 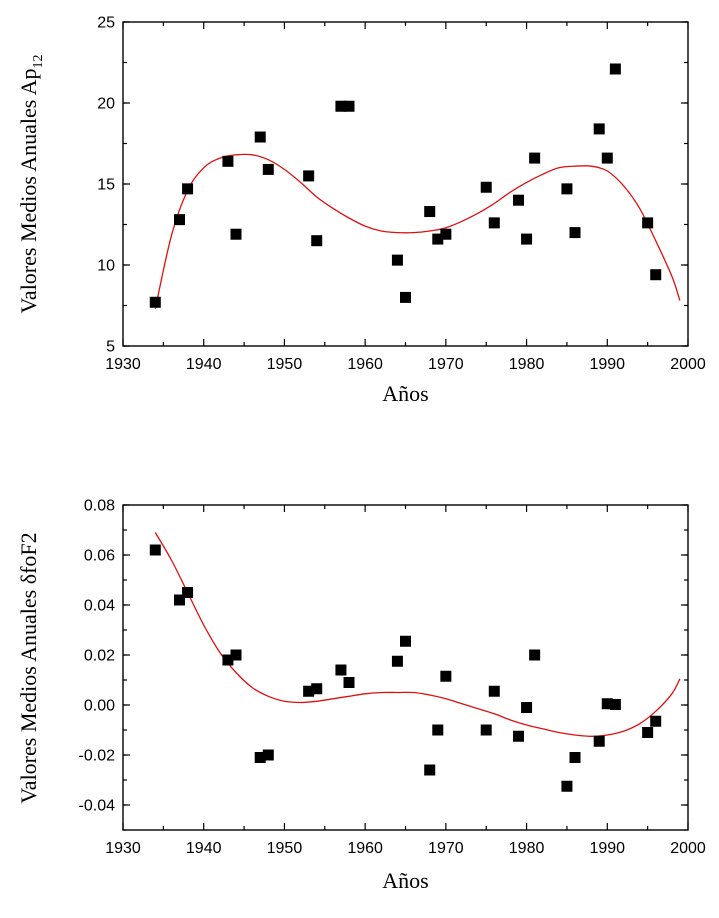 What do you see at coordinates (99, 606) in the screenshot?
I see `y-tick-label: 0.04` at bounding box center [99, 606].